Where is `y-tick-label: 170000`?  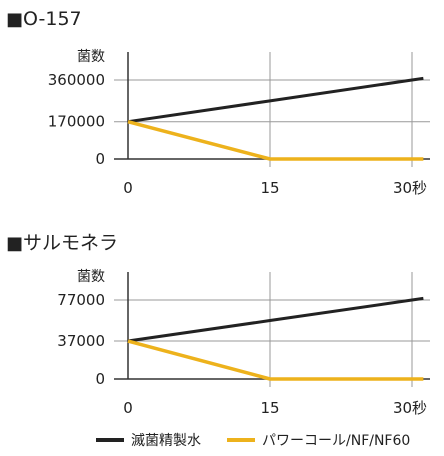
y-tick-label: 170000 is located at coordinates (76, 122).